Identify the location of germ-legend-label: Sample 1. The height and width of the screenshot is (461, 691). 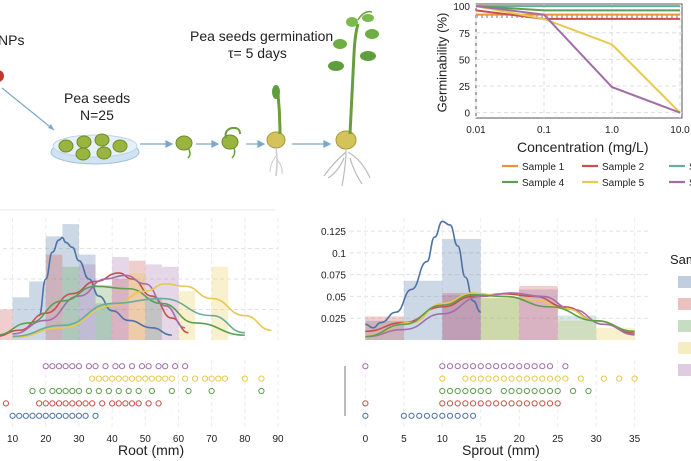
(543, 167).